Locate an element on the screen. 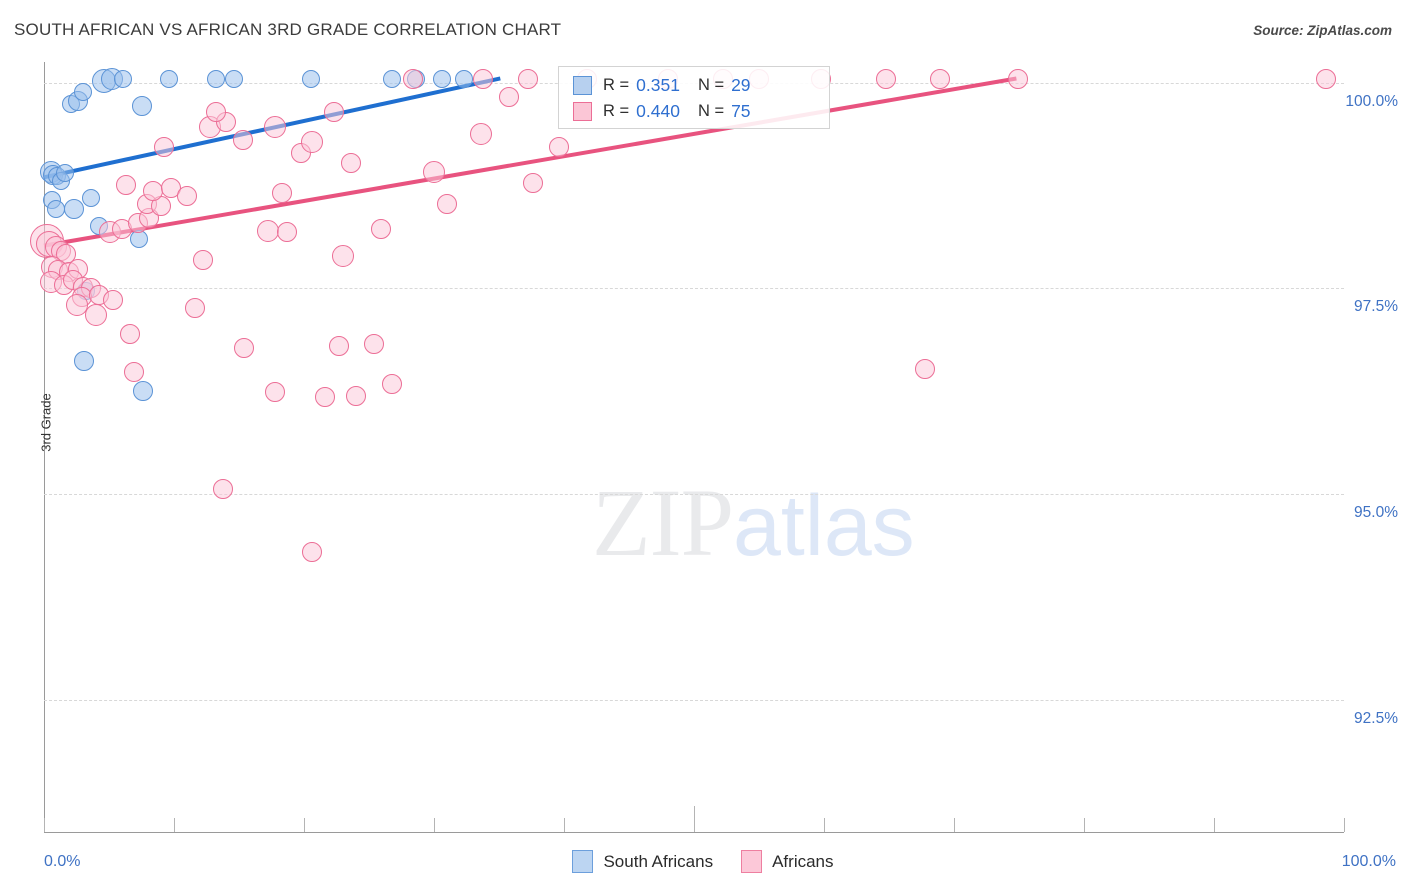 Image resolution: width=1406 pixels, height=892 pixels. legend-item-africans: Africans is located at coordinates (787, 861).